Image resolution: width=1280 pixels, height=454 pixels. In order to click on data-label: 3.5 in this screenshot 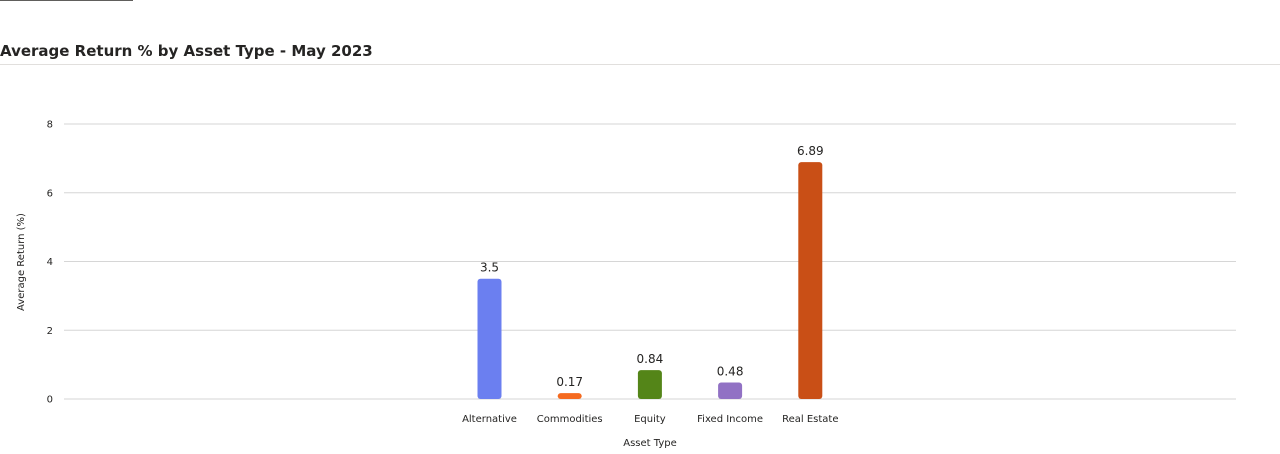, I will do `click(489, 268)`.